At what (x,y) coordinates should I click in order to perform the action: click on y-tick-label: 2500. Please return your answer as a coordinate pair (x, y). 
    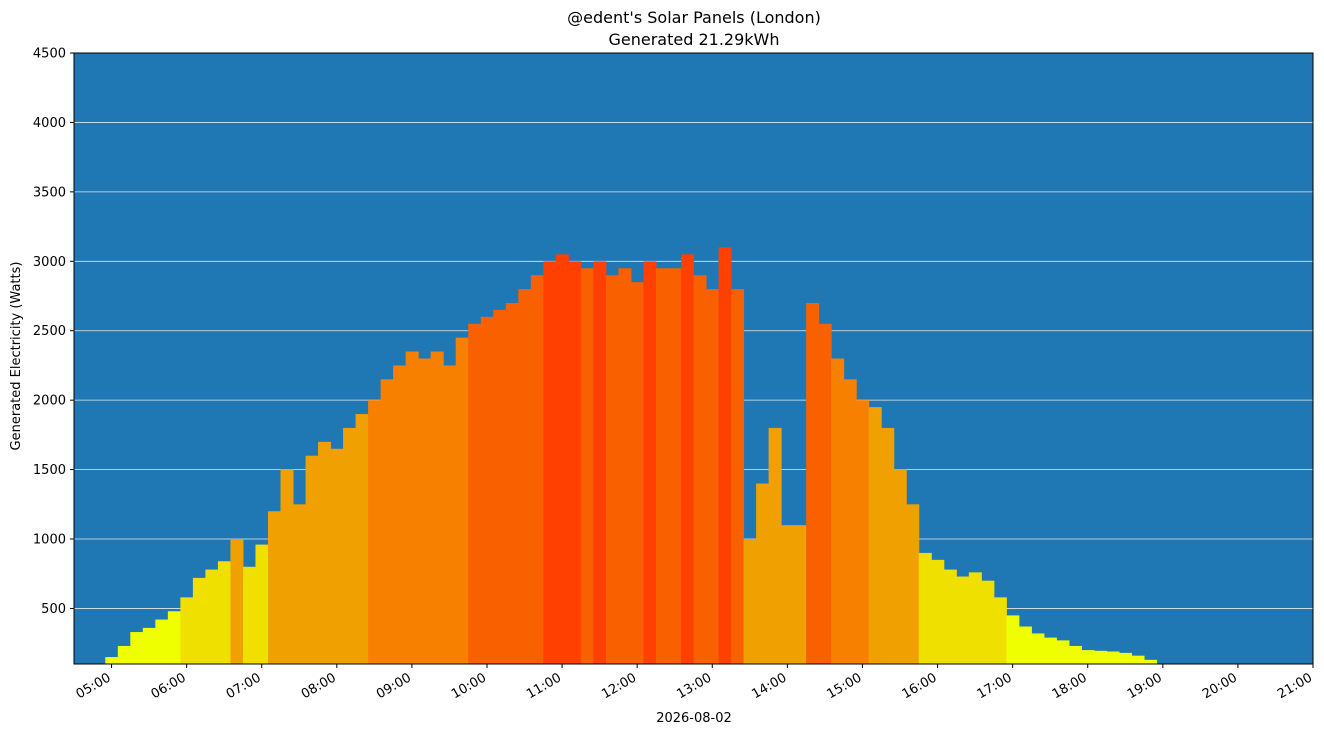
    Looking at the image, I should click on (49, 331).